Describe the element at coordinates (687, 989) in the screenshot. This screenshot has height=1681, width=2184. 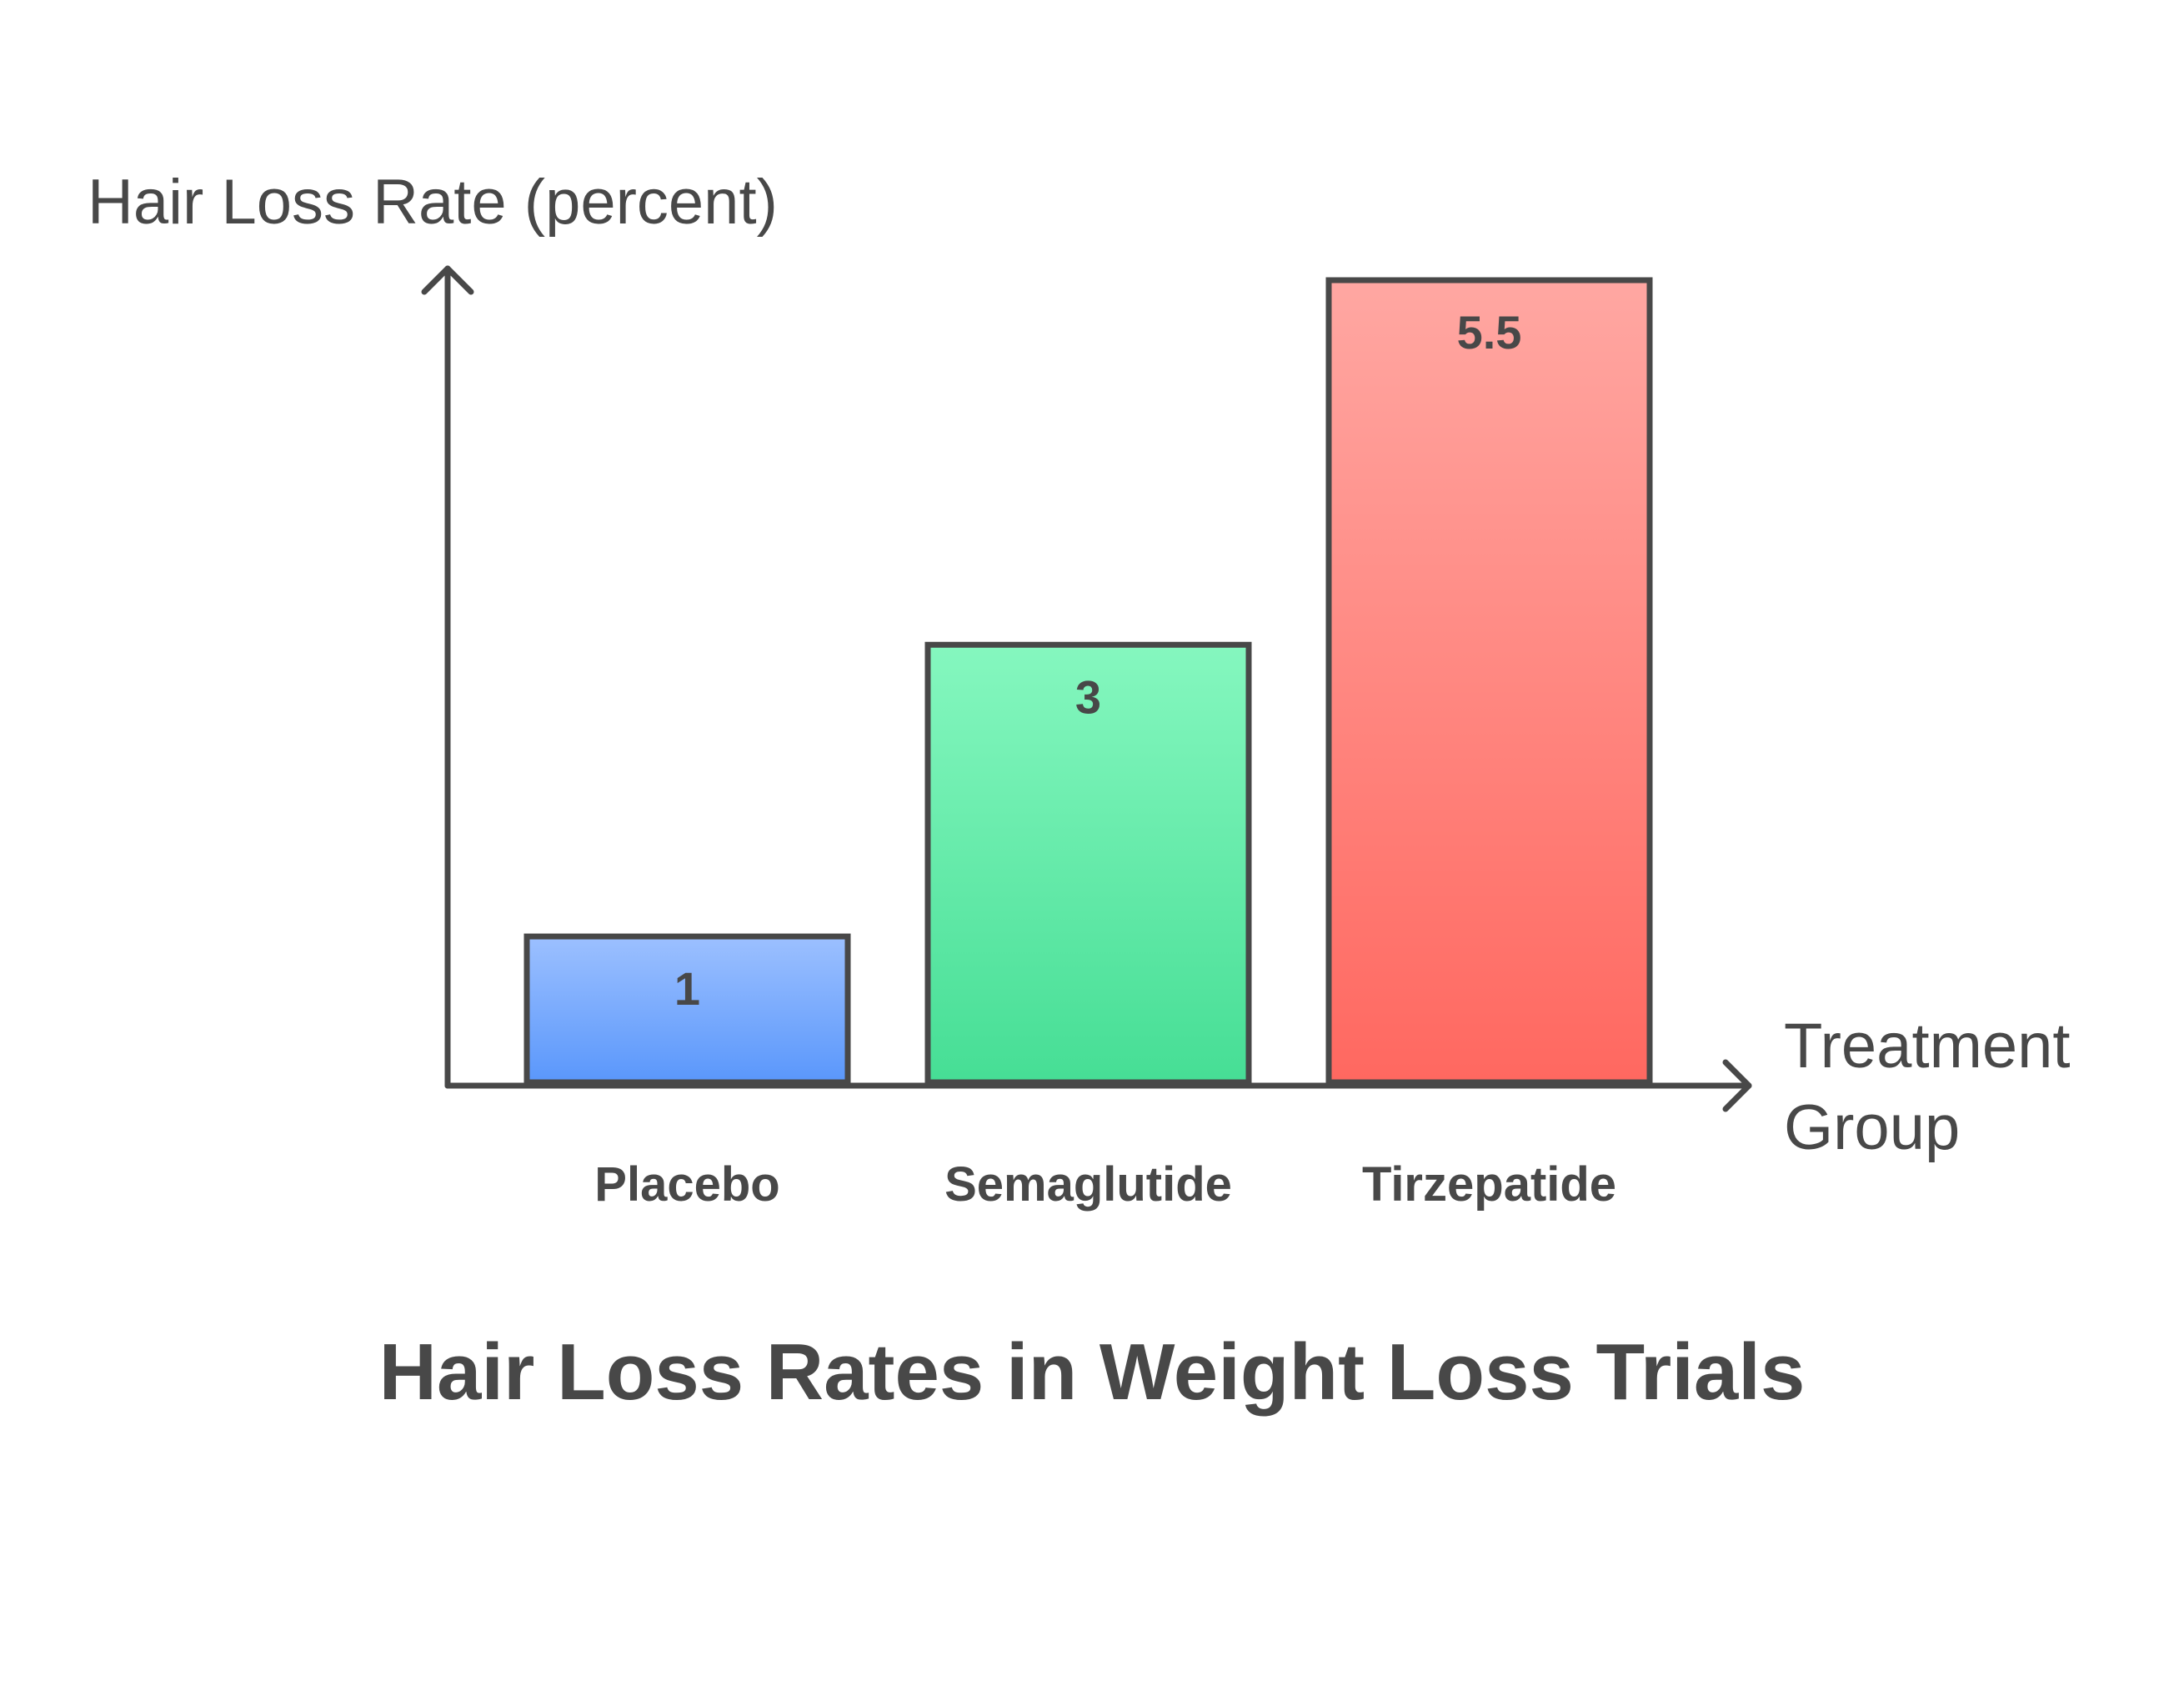
I see `value-label-placebo: 1` at that location.